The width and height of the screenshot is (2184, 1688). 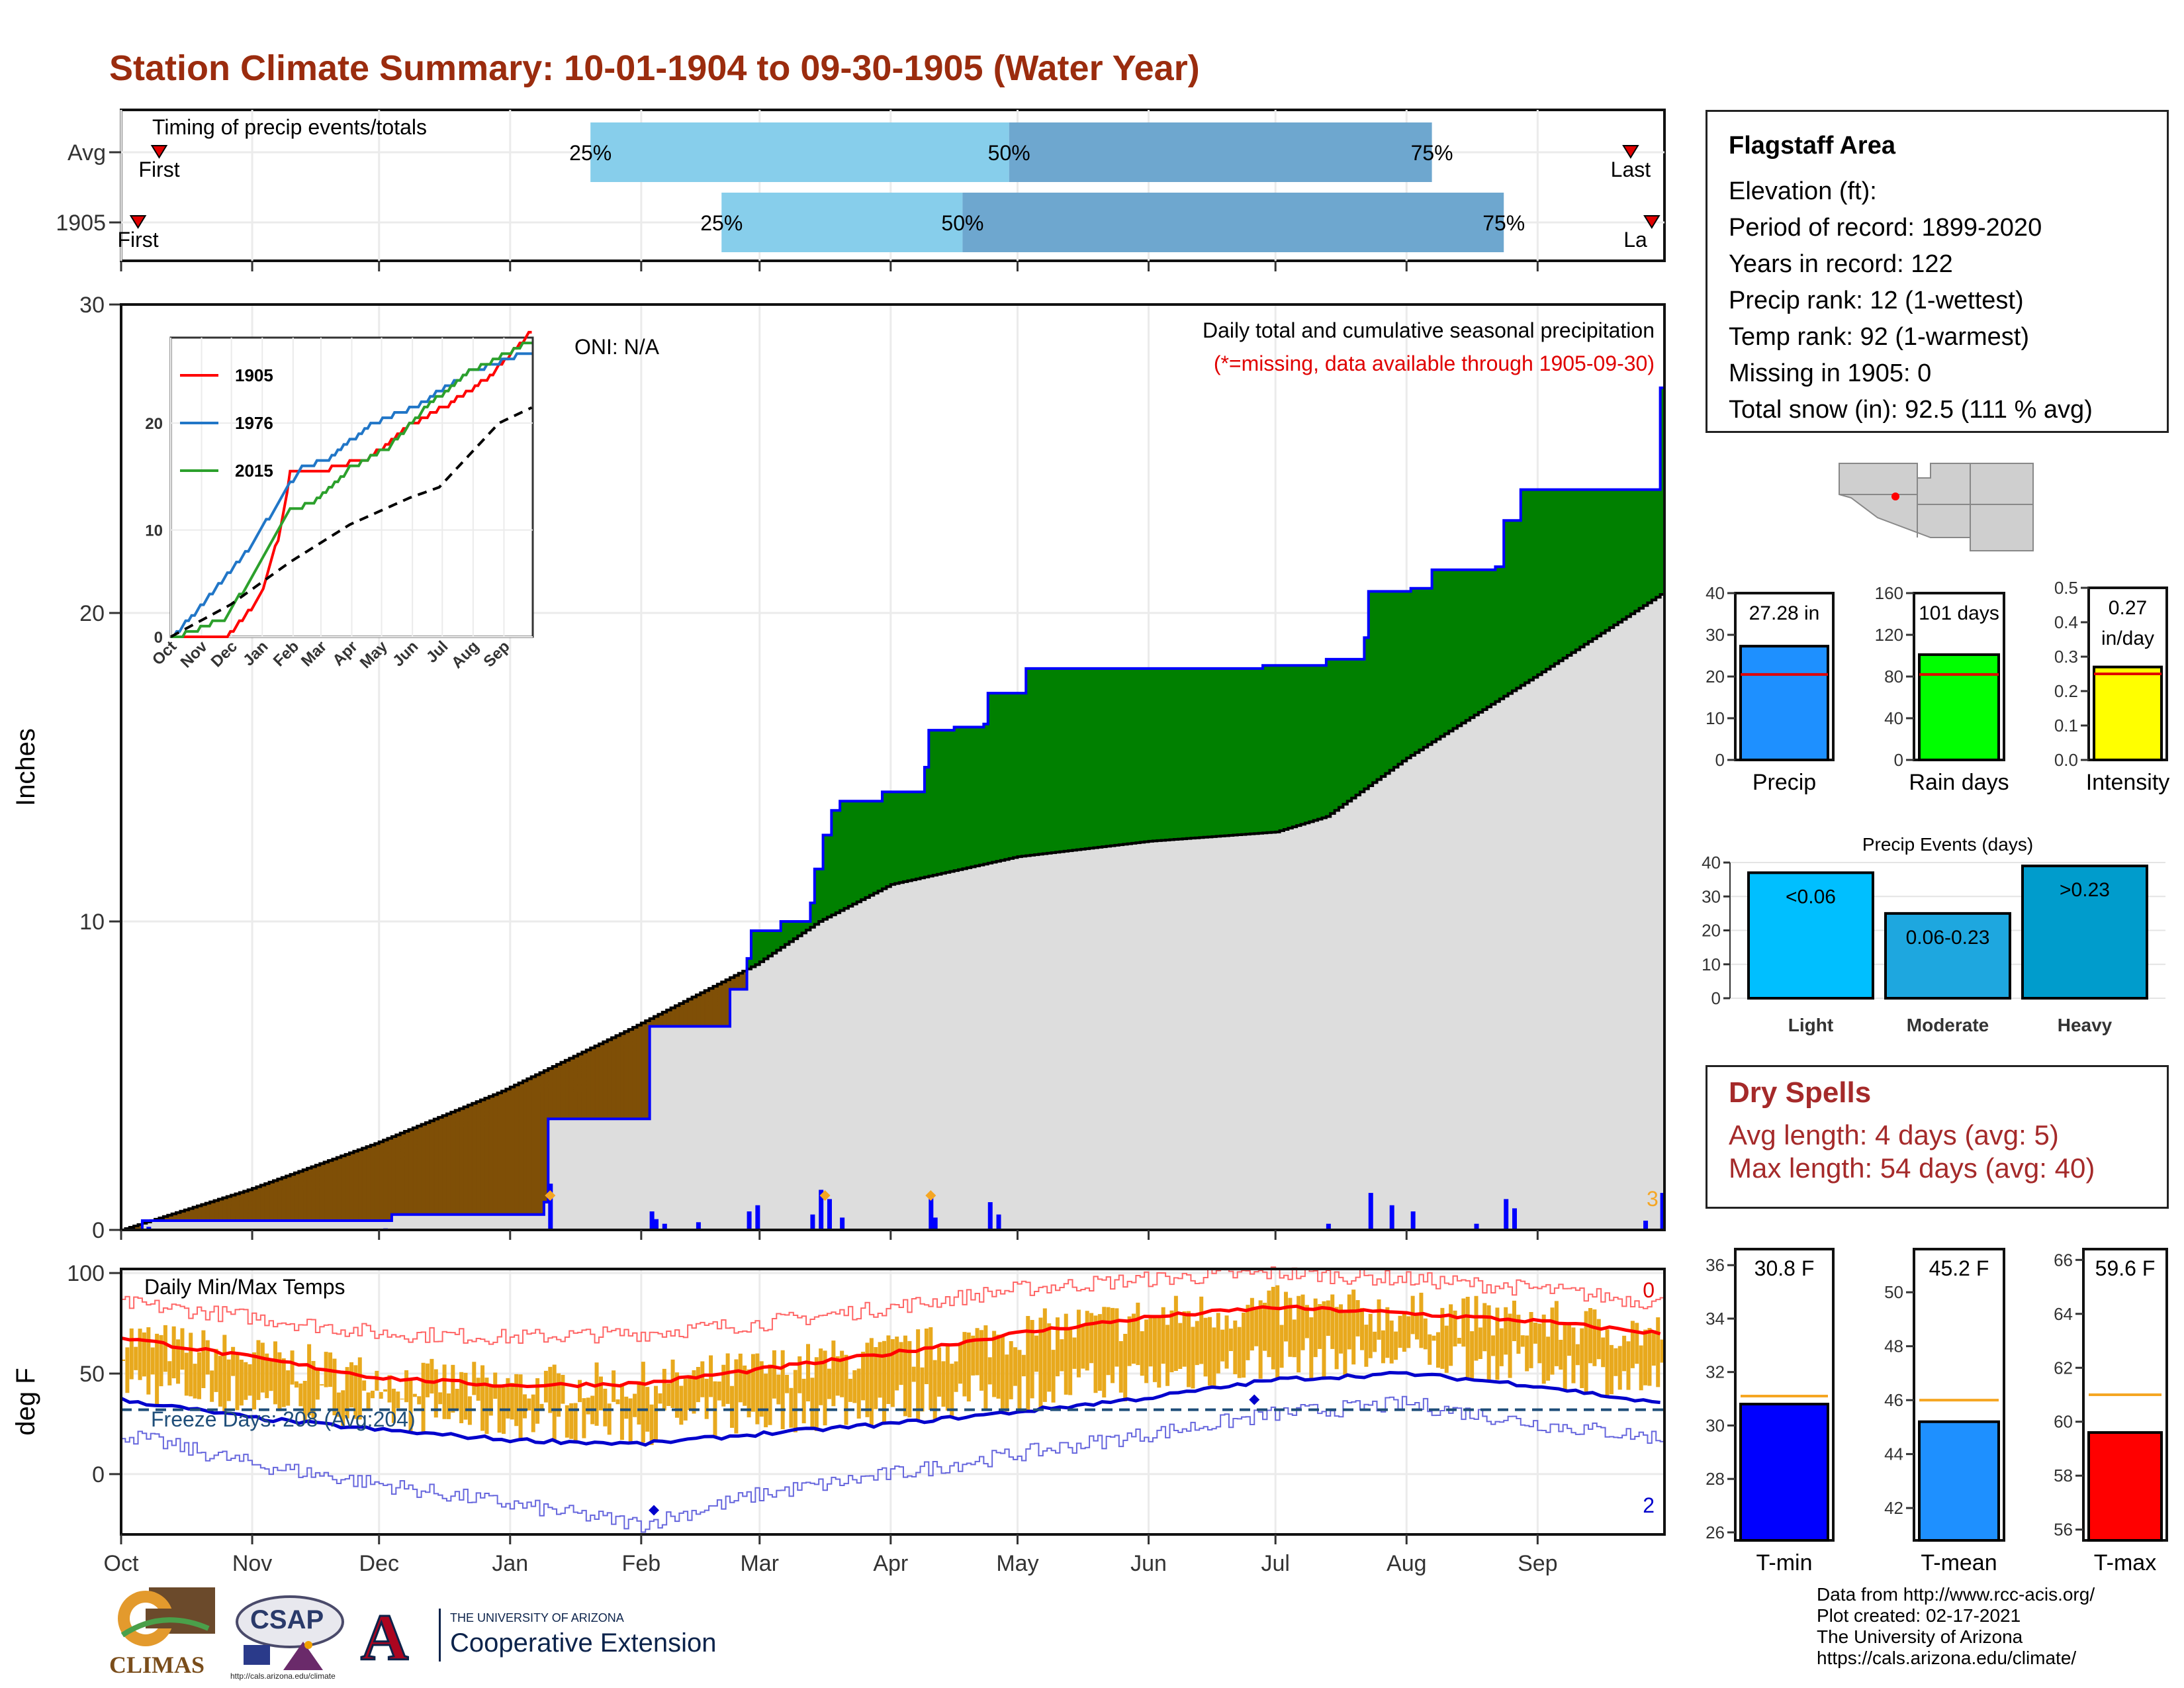 What do you see at coordinates (167, 1616) in the screenshot?
I see `climas-emblem-icon` at bounding box center [167, 1616].